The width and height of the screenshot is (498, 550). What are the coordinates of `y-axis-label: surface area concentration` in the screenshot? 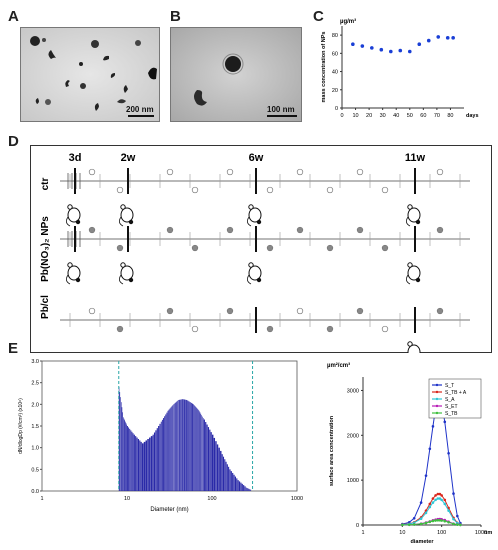 It's located at (332, 450).